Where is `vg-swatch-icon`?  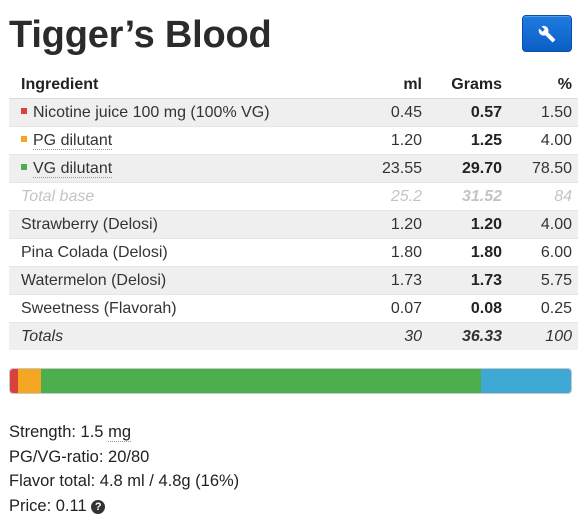
vg-swatch-icon is located at coordinates (24, 167).